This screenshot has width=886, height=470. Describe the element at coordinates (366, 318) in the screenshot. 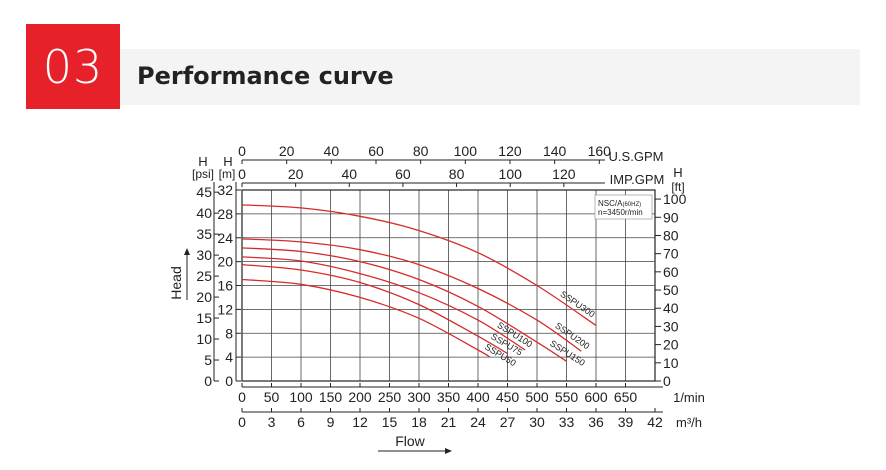

I see `curve-sspu50` at that location.